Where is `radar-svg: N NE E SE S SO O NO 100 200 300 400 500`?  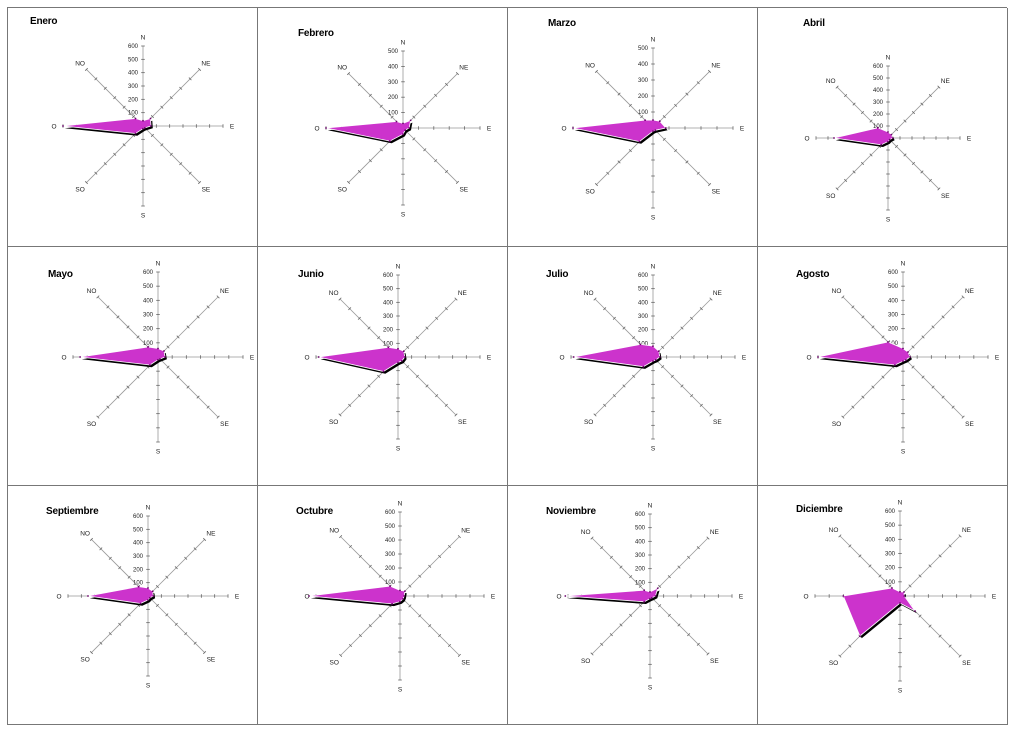 radar-svg: N NE E SE S SO O NO 100 200 300 400 500 is located at coordinates (402, 129).